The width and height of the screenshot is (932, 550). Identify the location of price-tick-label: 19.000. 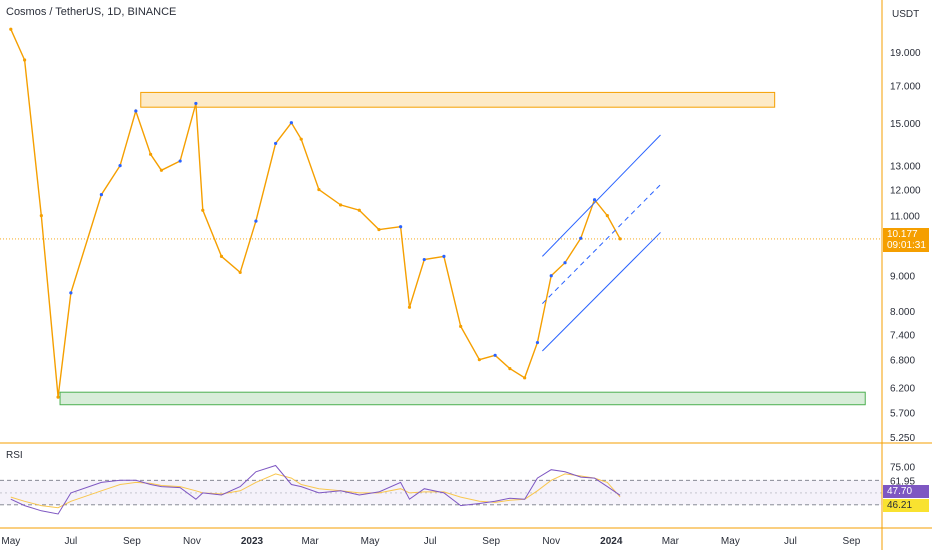
(905, 53).